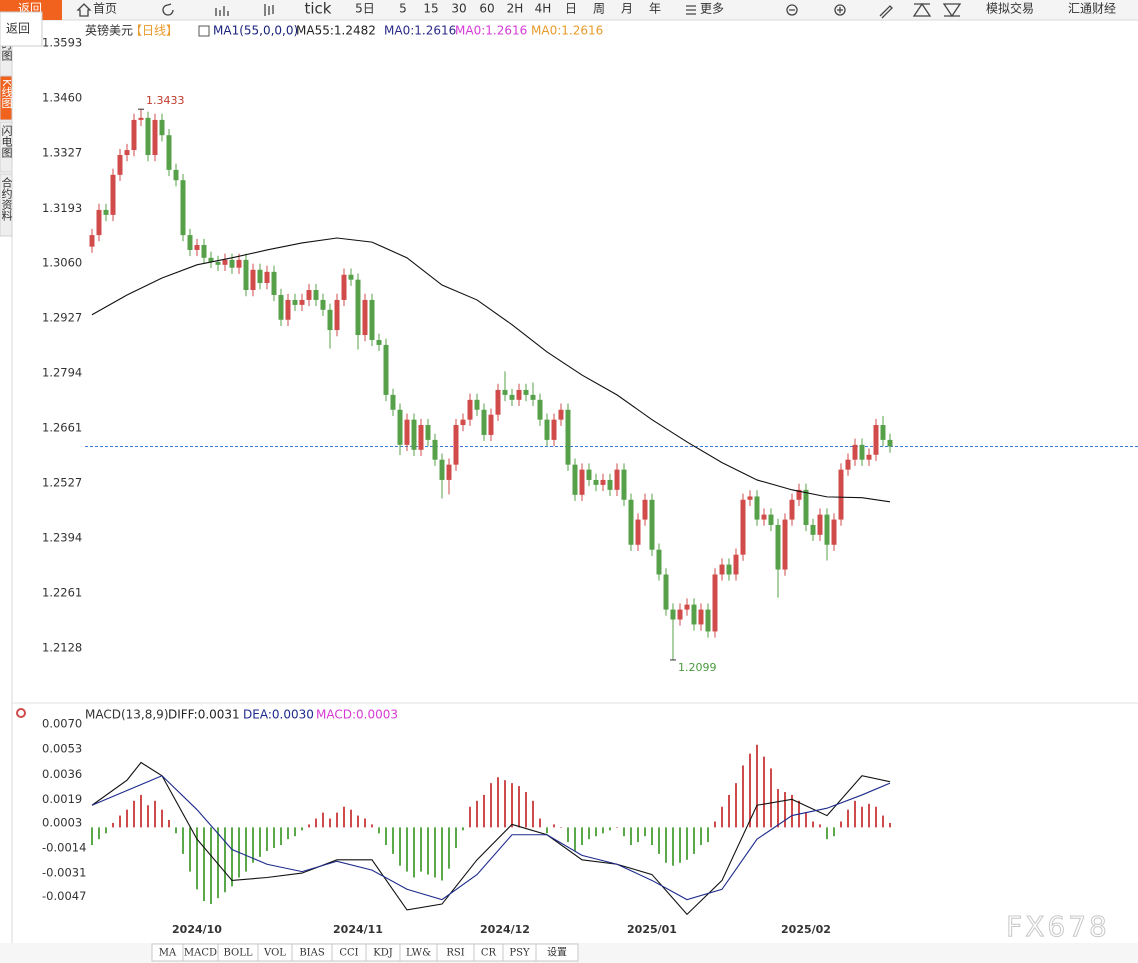  I want to click on toolbar-item: 首页, so click(105, 9).